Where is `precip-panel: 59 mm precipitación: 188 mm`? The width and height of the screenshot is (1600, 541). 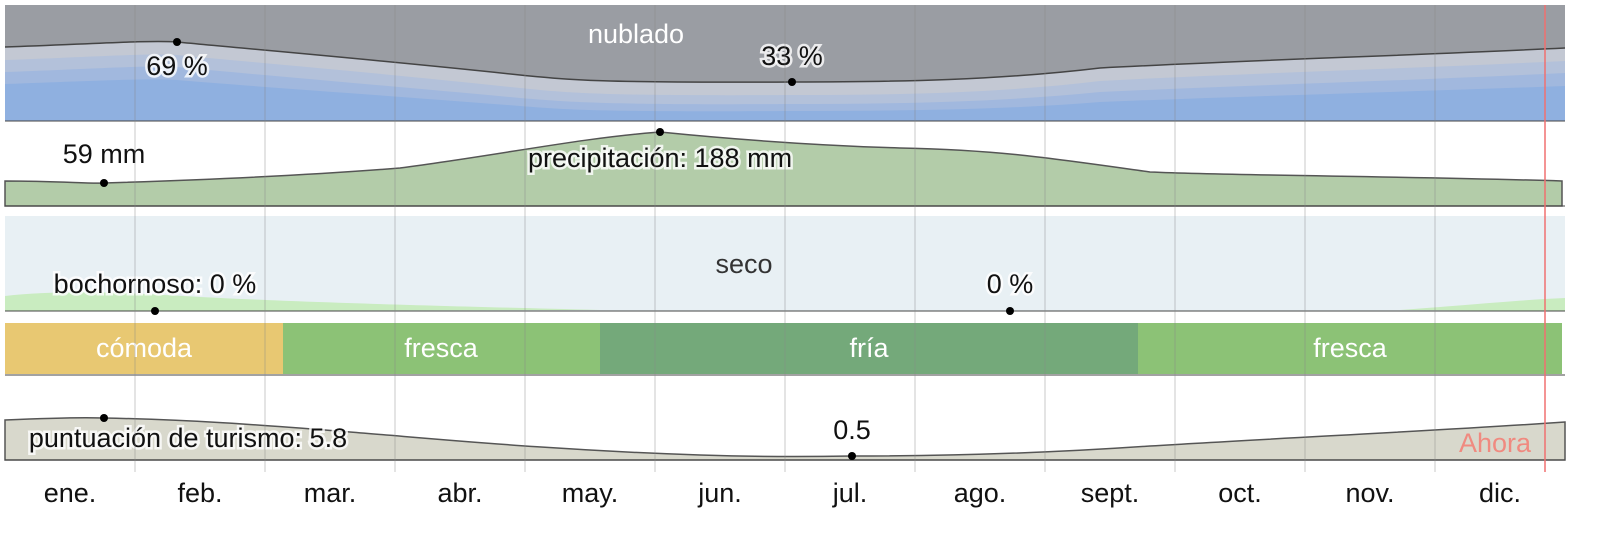
precip-panel: 59 mm precipitación: 188 mm is located at coordinates (784, 167).